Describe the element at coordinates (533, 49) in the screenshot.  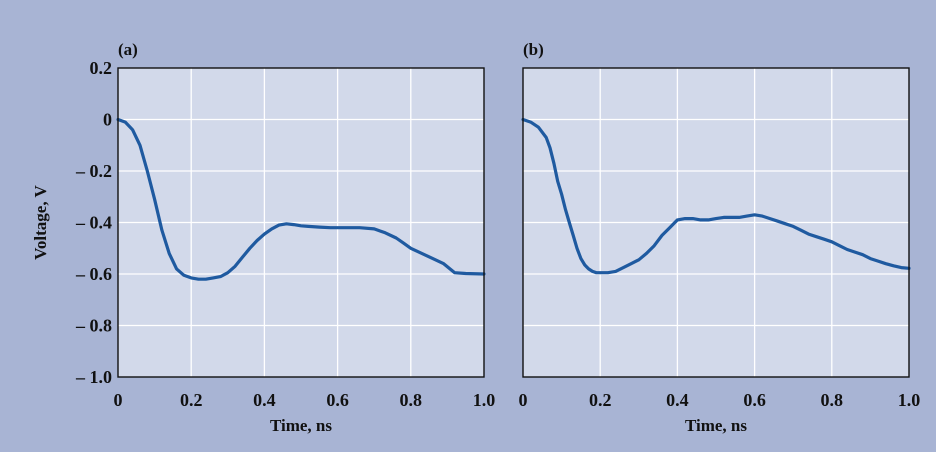
I see `panel-label-b: (b)` at that location.